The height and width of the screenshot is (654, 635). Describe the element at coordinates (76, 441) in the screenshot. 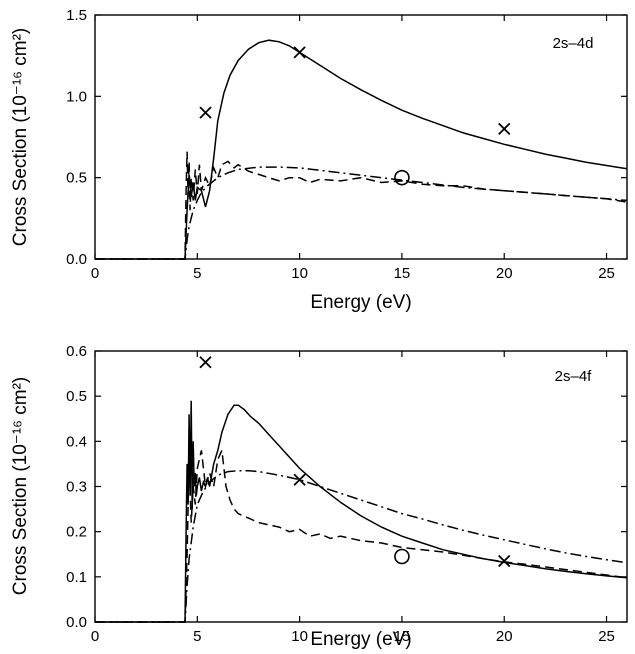

I see `y-tick-label: 0.4` at that location.